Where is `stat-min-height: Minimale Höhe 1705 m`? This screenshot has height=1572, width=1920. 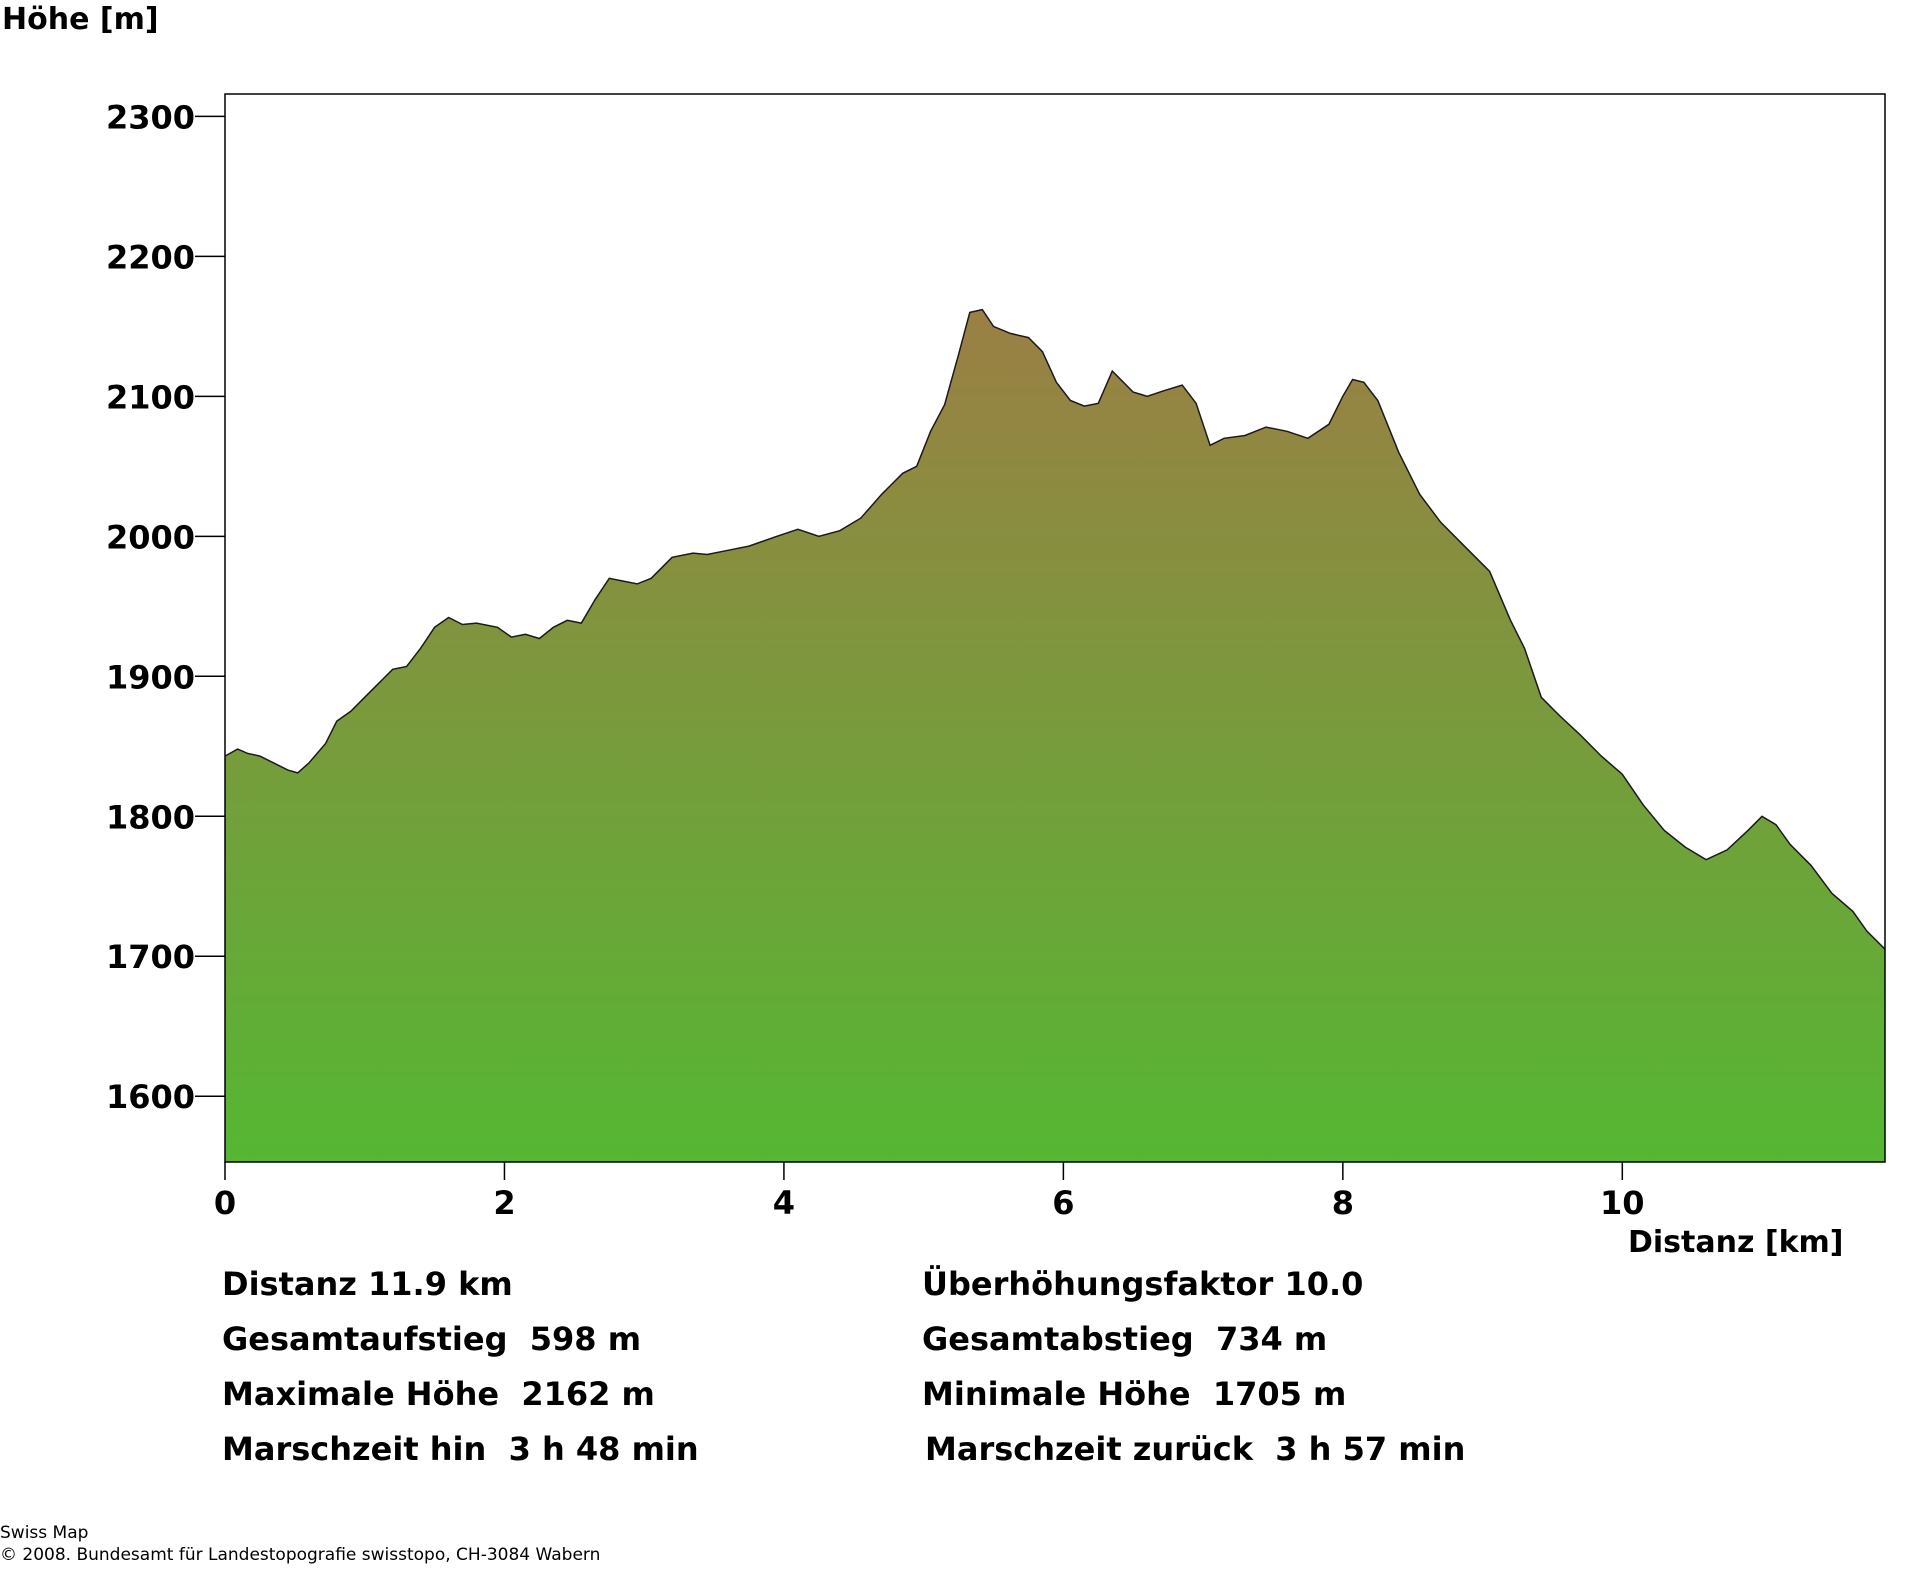
stat-min-height: Minimale Höhe 1705 m is located at coordinates (1134, 1394).